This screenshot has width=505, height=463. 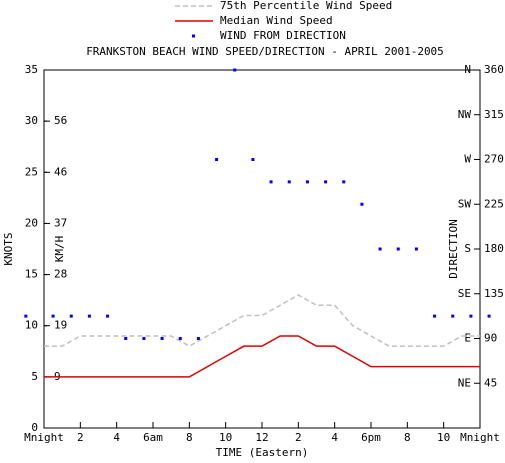 I want to click on compass-label: SE, so click(x=464, y=293).